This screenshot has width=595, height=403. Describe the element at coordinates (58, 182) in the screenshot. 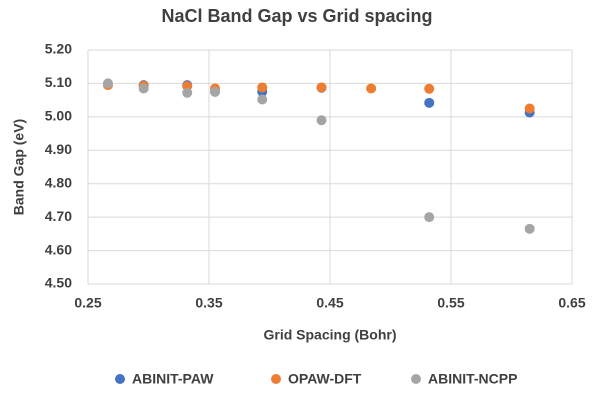

I see `y-tick-label: 4.80` at that location.